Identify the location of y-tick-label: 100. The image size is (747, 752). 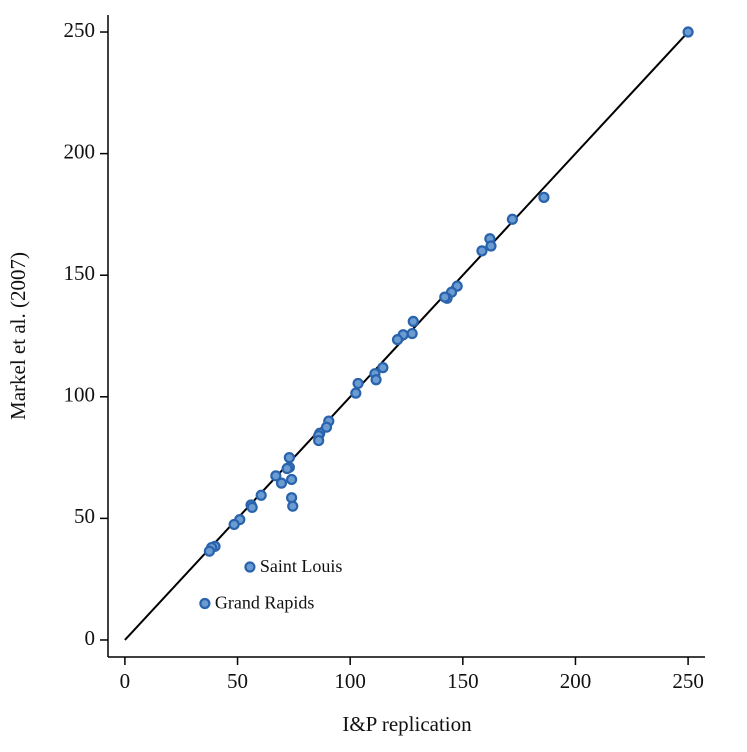
(80, 395).